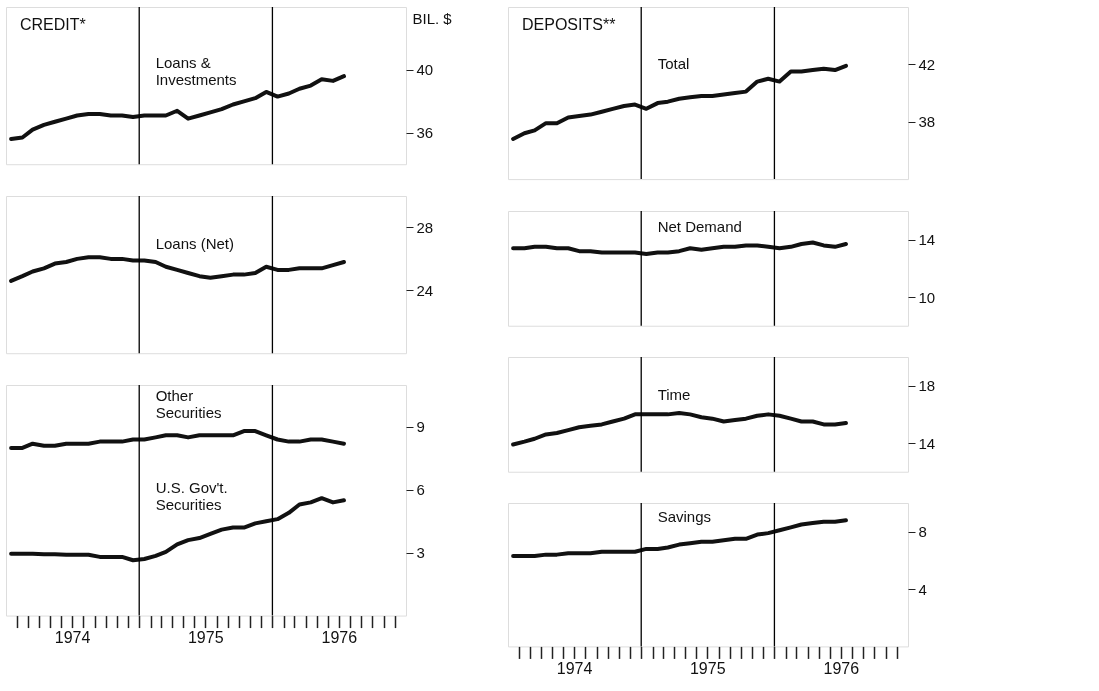 The width and height of the screenshot is (1099, 691). I want to click on series-label: Savings, so click(684, 516).